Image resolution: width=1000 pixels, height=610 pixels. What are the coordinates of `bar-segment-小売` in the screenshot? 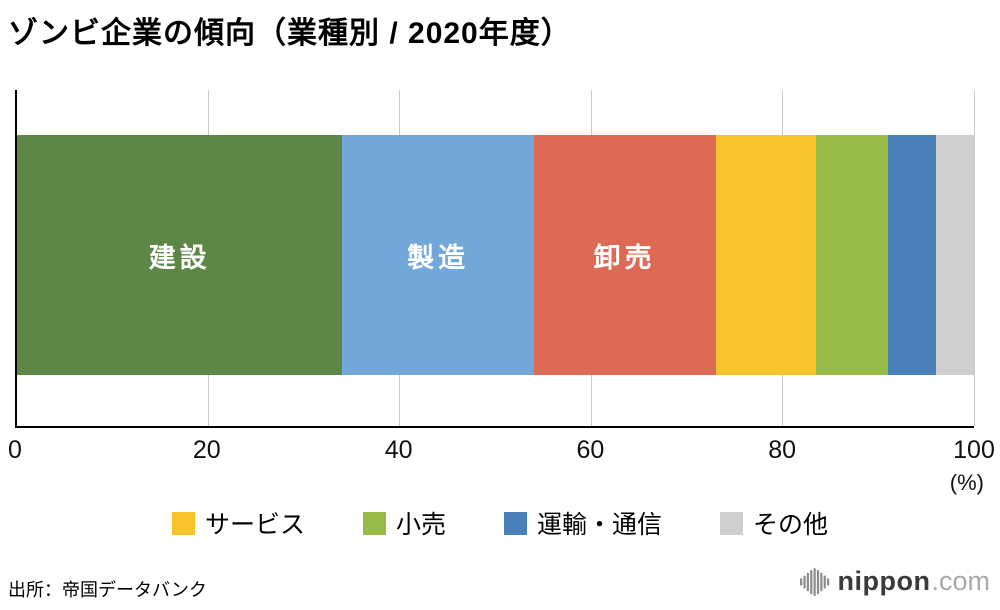 It's located at (852, 255).